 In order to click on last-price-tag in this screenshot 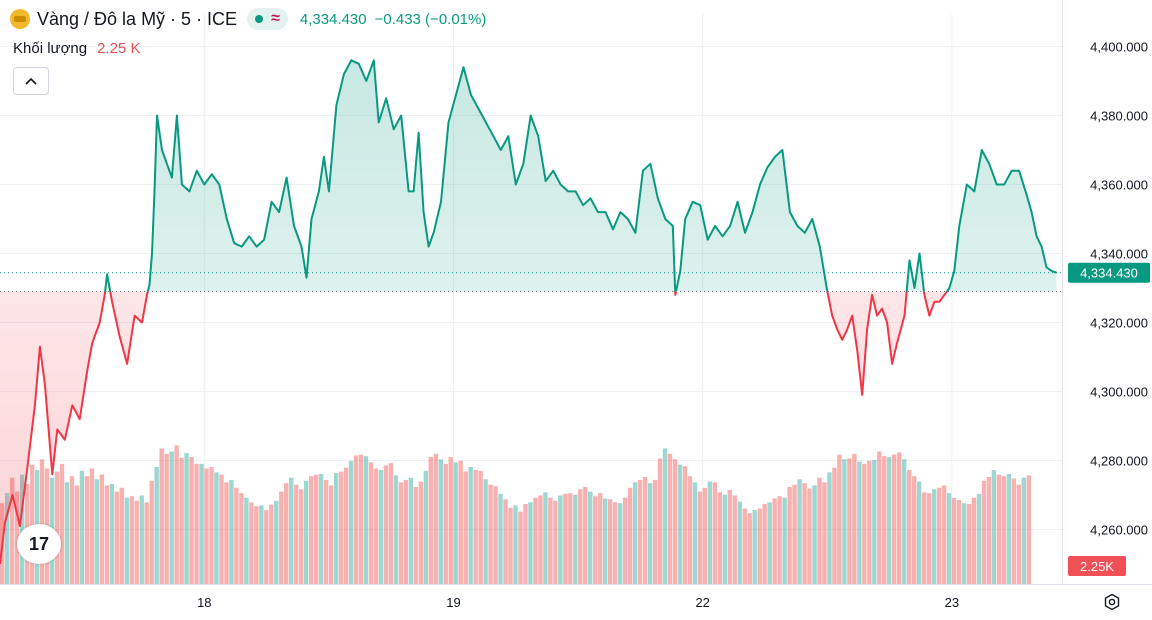, I will do `click(1109, 272)`.